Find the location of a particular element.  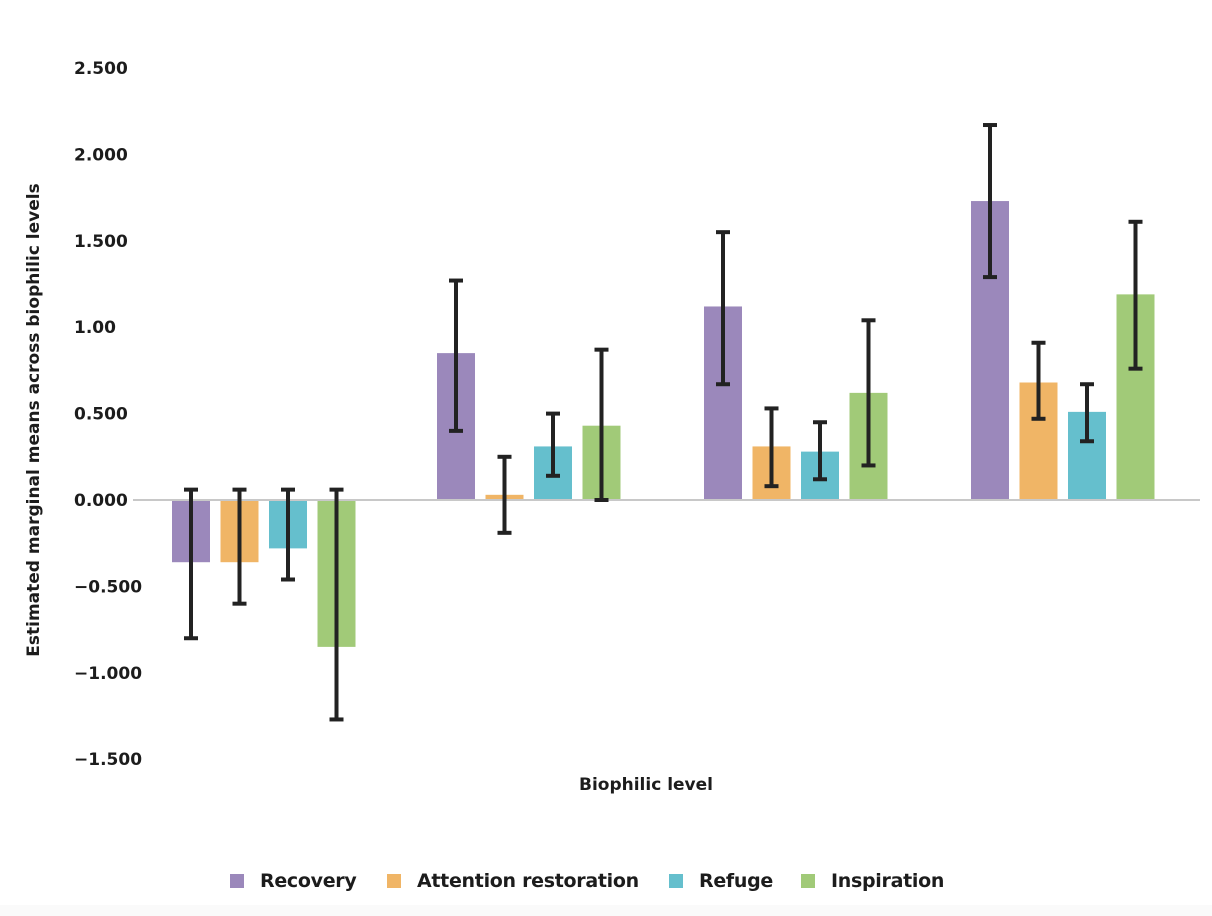

y-tick-label: 1.500 is located at coordinates (101, 242).